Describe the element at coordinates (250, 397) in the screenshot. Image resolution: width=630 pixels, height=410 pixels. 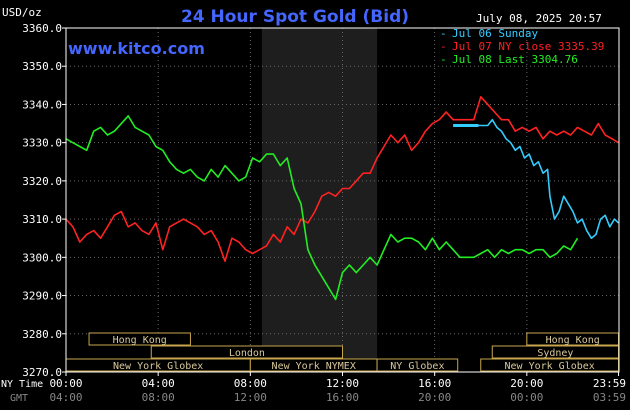
I see `x-tick-label-gmt: 12:00` at that location.